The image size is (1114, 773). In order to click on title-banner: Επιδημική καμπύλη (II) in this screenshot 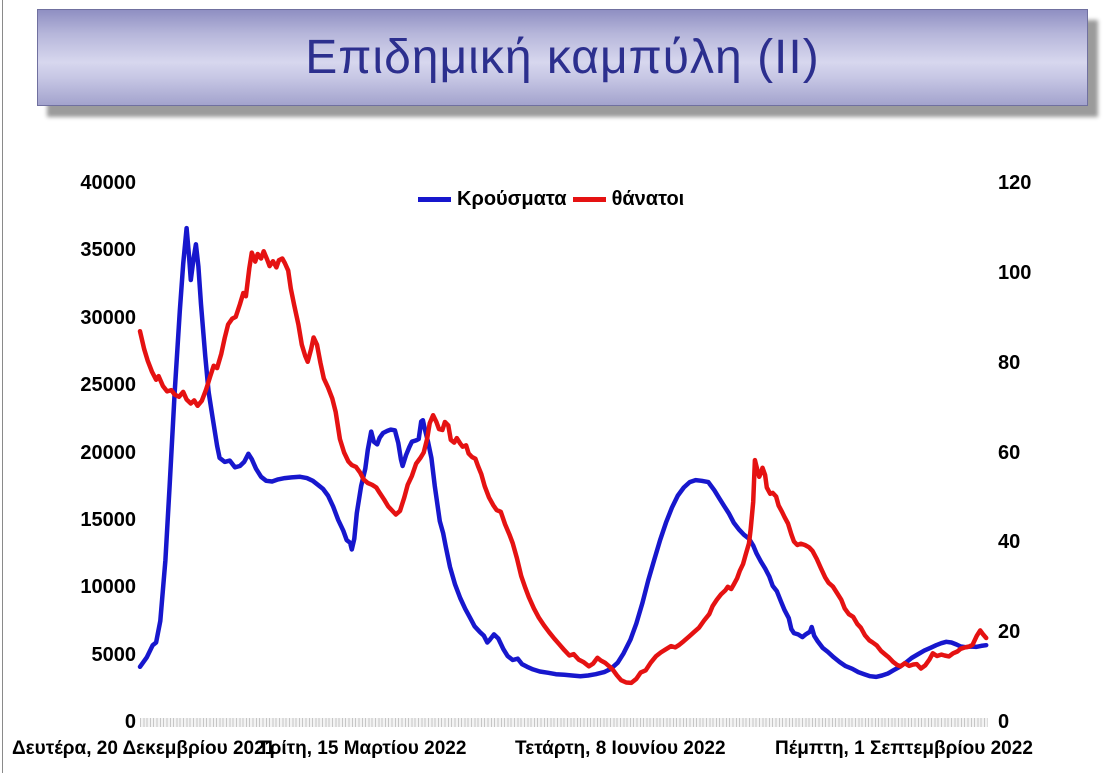, I will do `click(562, 57)`.